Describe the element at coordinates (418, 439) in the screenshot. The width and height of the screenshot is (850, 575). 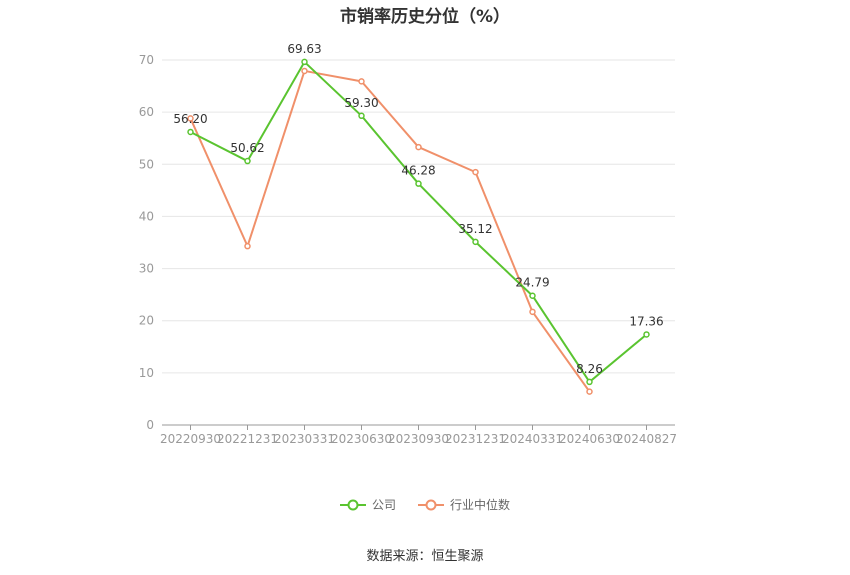
I see `x-tick-label: 20230930` at that location.